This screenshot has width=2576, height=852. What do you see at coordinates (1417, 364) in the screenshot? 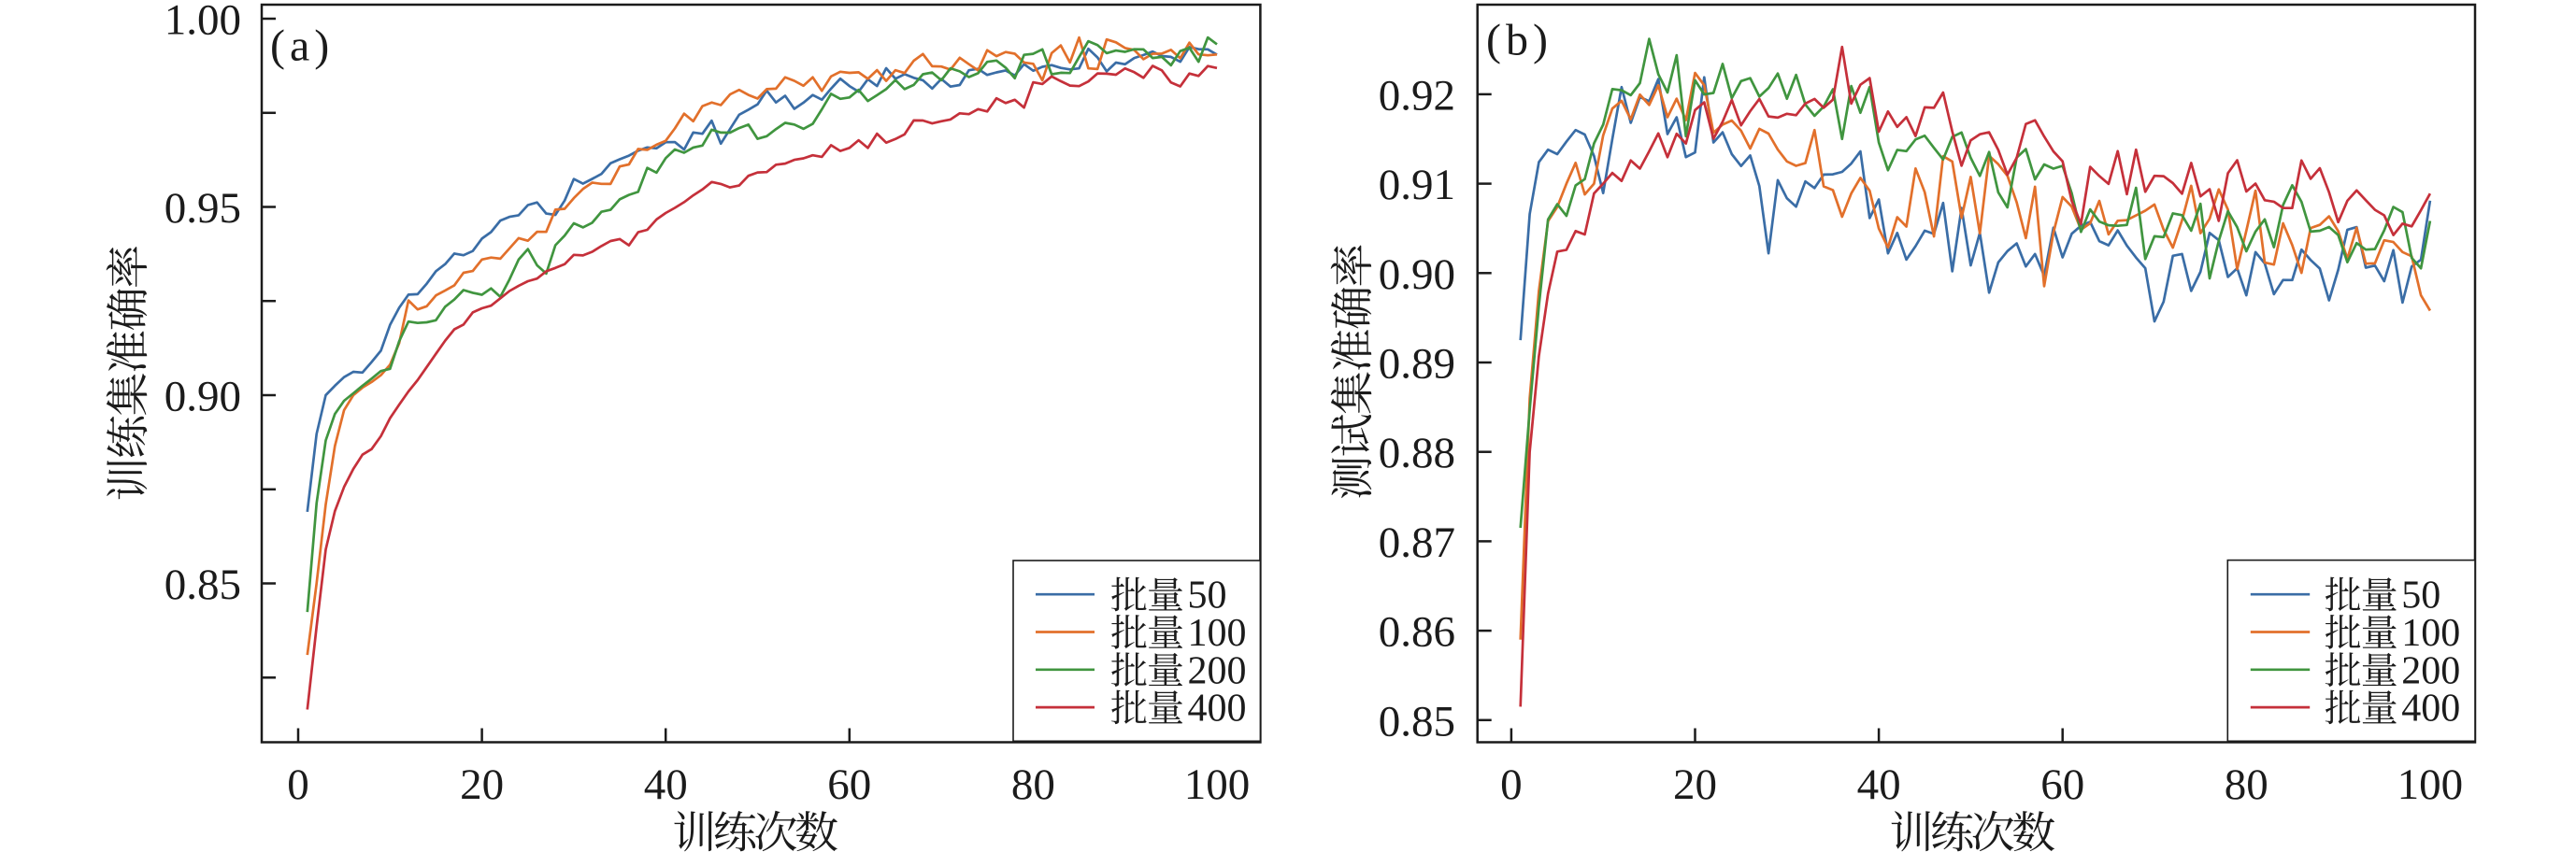
I see `svg-text: 0.89` at bounding box center [1417, 364].